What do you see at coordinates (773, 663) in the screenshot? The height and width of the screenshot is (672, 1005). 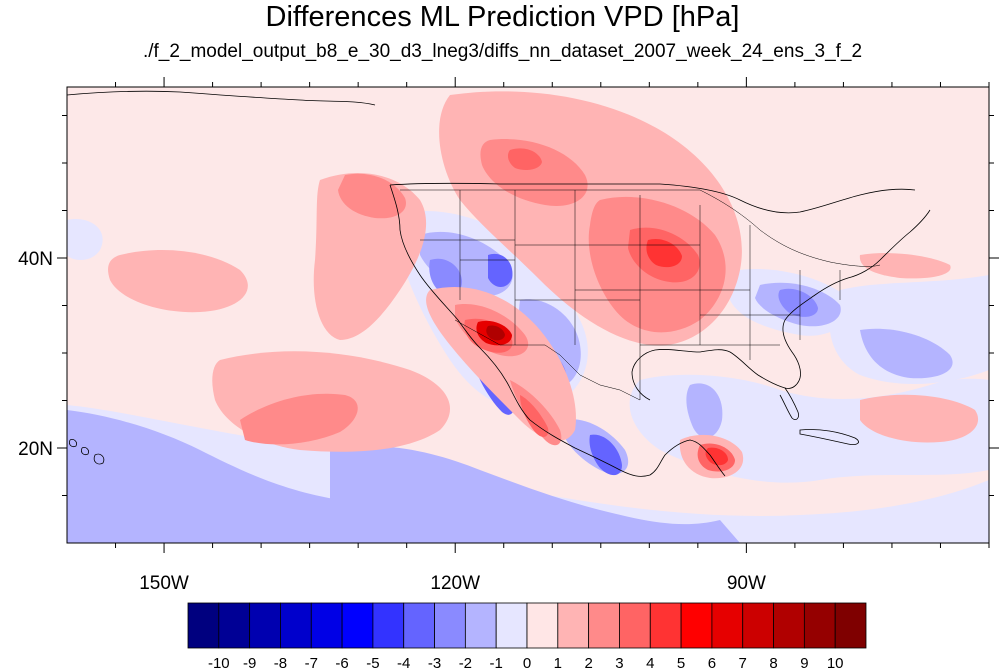 I see `colorbar-label: 8` at bounding box center [773, 663].